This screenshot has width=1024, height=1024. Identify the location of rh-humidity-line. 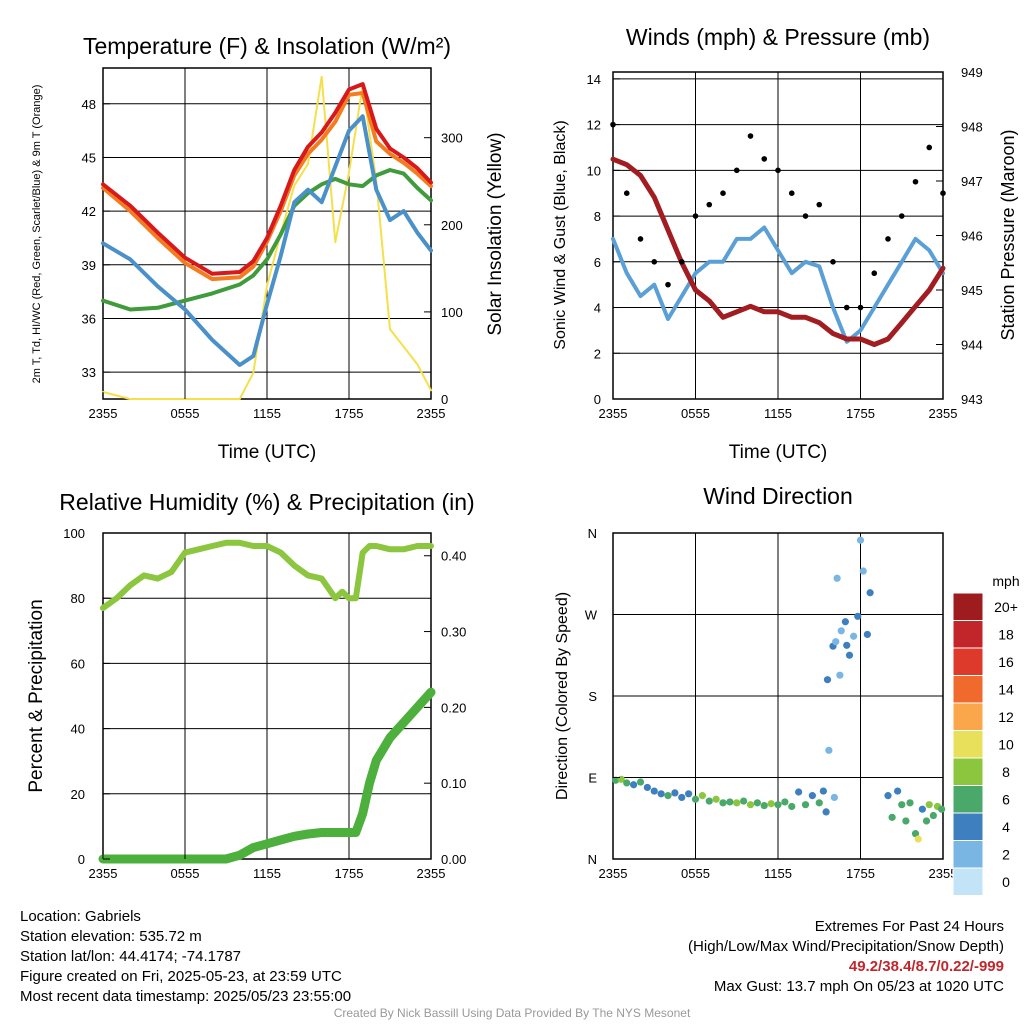
(267, 575).